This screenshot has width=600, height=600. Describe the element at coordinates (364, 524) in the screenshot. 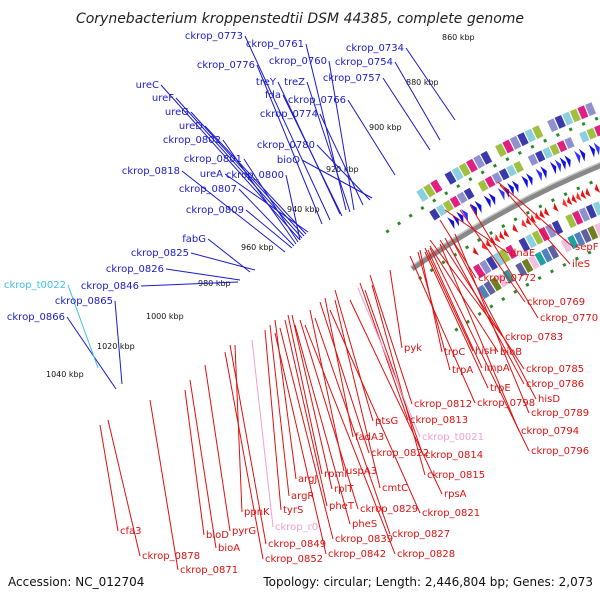

I see `gene-label: pheS` at that location.